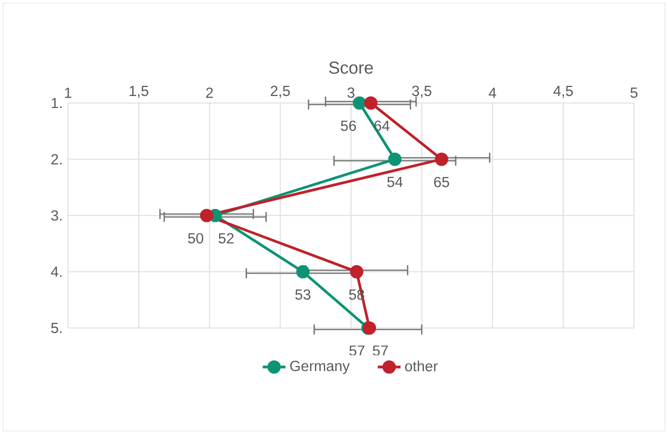 This screenshot has height=434, width=668. I want to click on annotation: 54, so click(395, 182).